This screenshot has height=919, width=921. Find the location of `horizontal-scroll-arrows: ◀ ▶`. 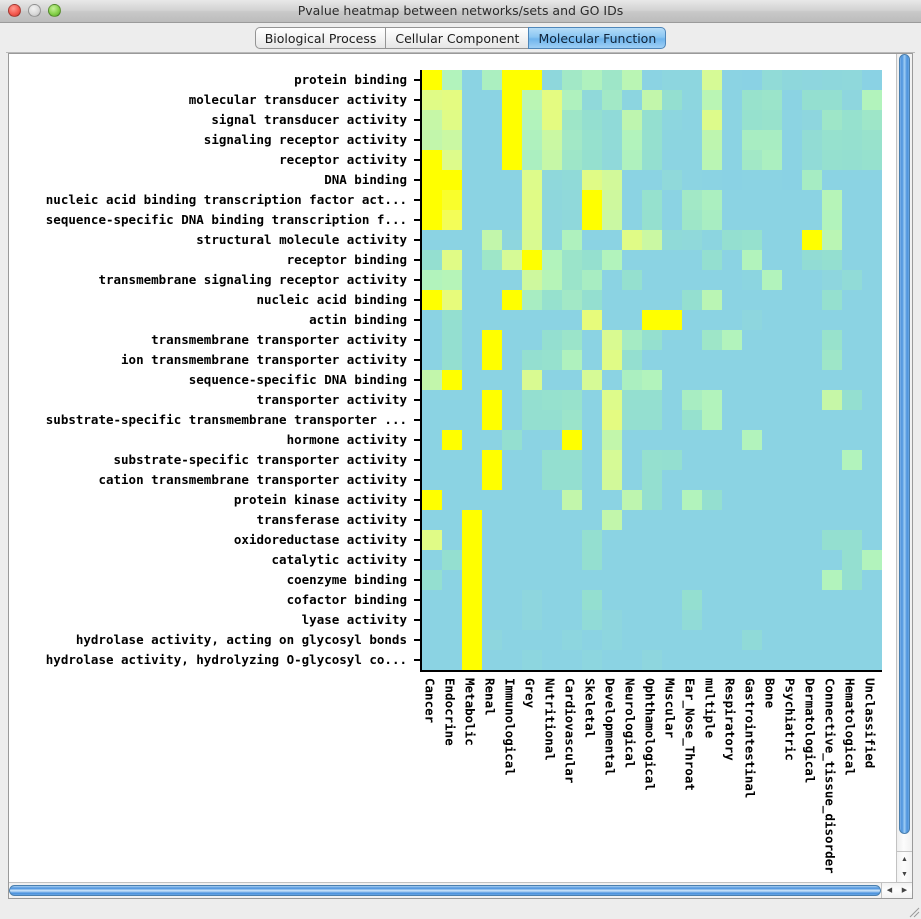

horizontal-scroll-arrows: ◀ ▶ is located at coordinates (896, 890).